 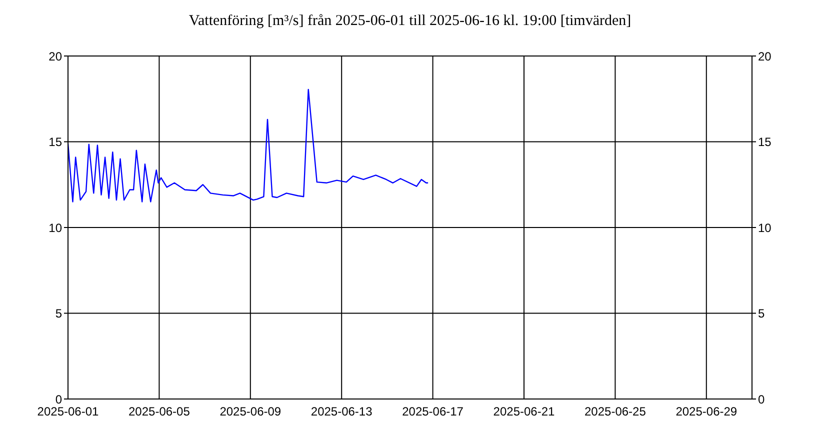 I want to click on y-tick-label: 20, so click(x=55, y=56).